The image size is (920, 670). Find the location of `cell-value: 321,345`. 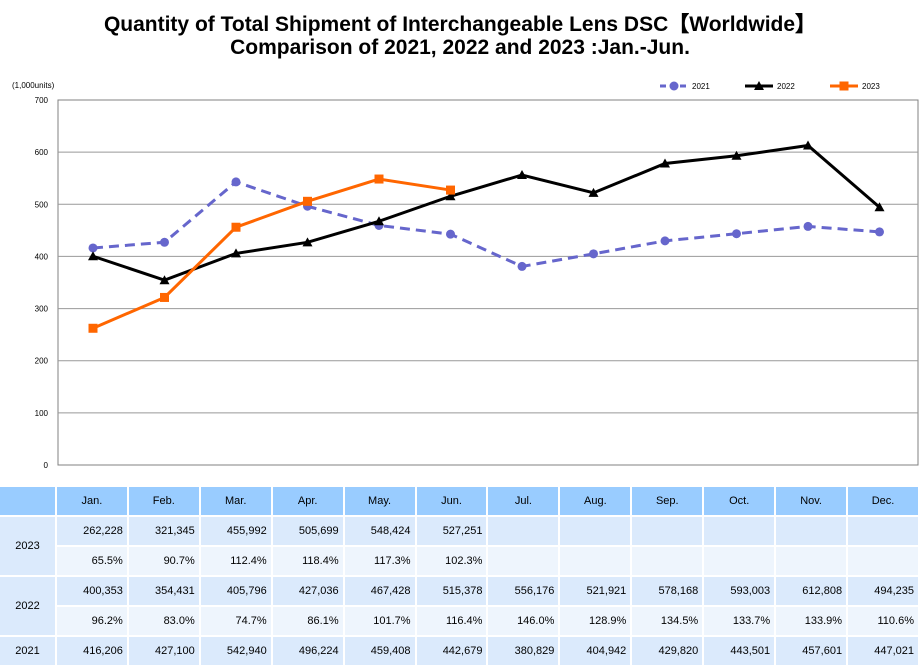

cell-value: 321,345 is located at coordinates (163, 531).